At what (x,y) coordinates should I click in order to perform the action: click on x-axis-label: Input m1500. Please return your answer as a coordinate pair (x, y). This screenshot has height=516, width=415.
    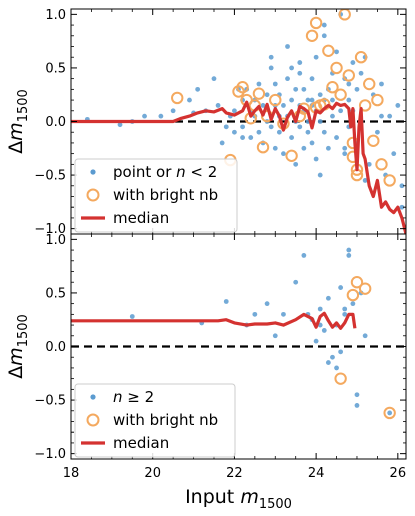
    Looking at the image, I should click on (238, 499).